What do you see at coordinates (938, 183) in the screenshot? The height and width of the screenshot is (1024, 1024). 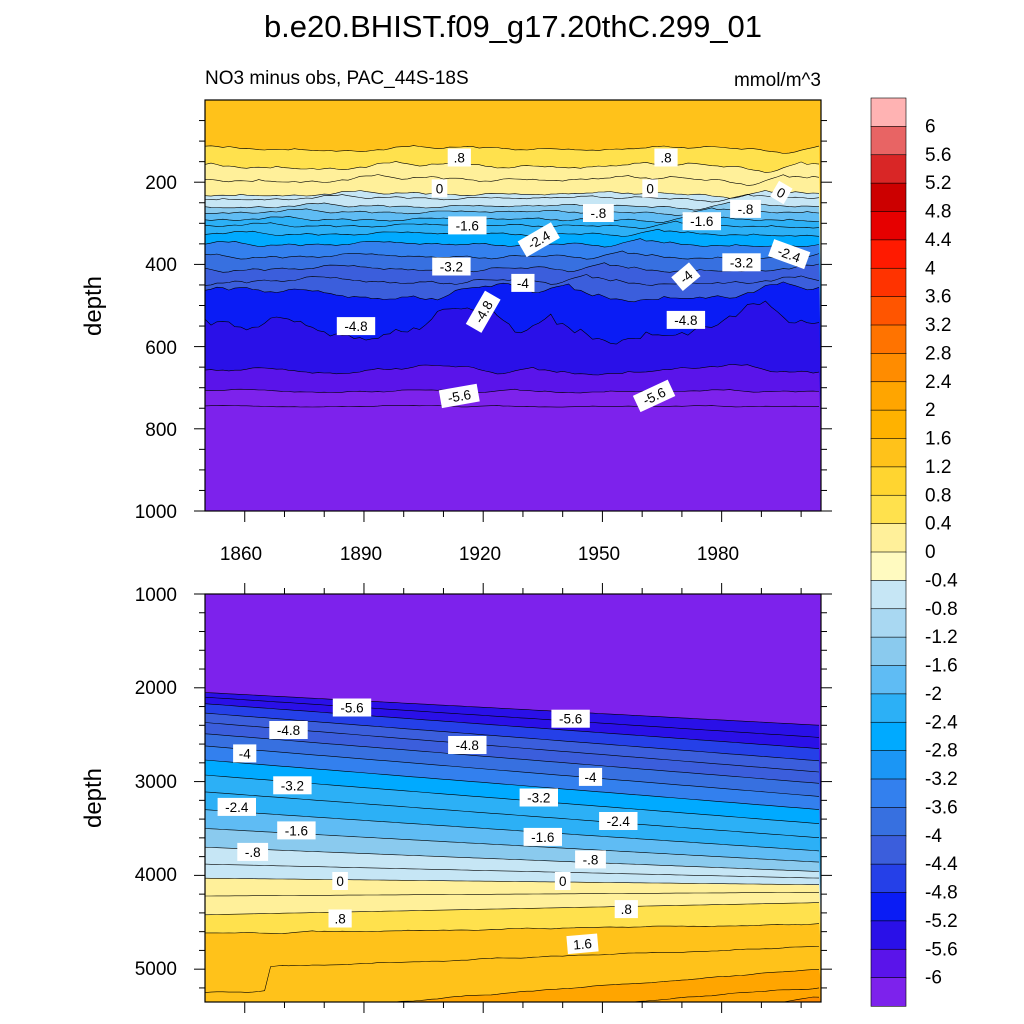 I see `colorbar-tick-label: 5.2` at bounding box center [938, 183].